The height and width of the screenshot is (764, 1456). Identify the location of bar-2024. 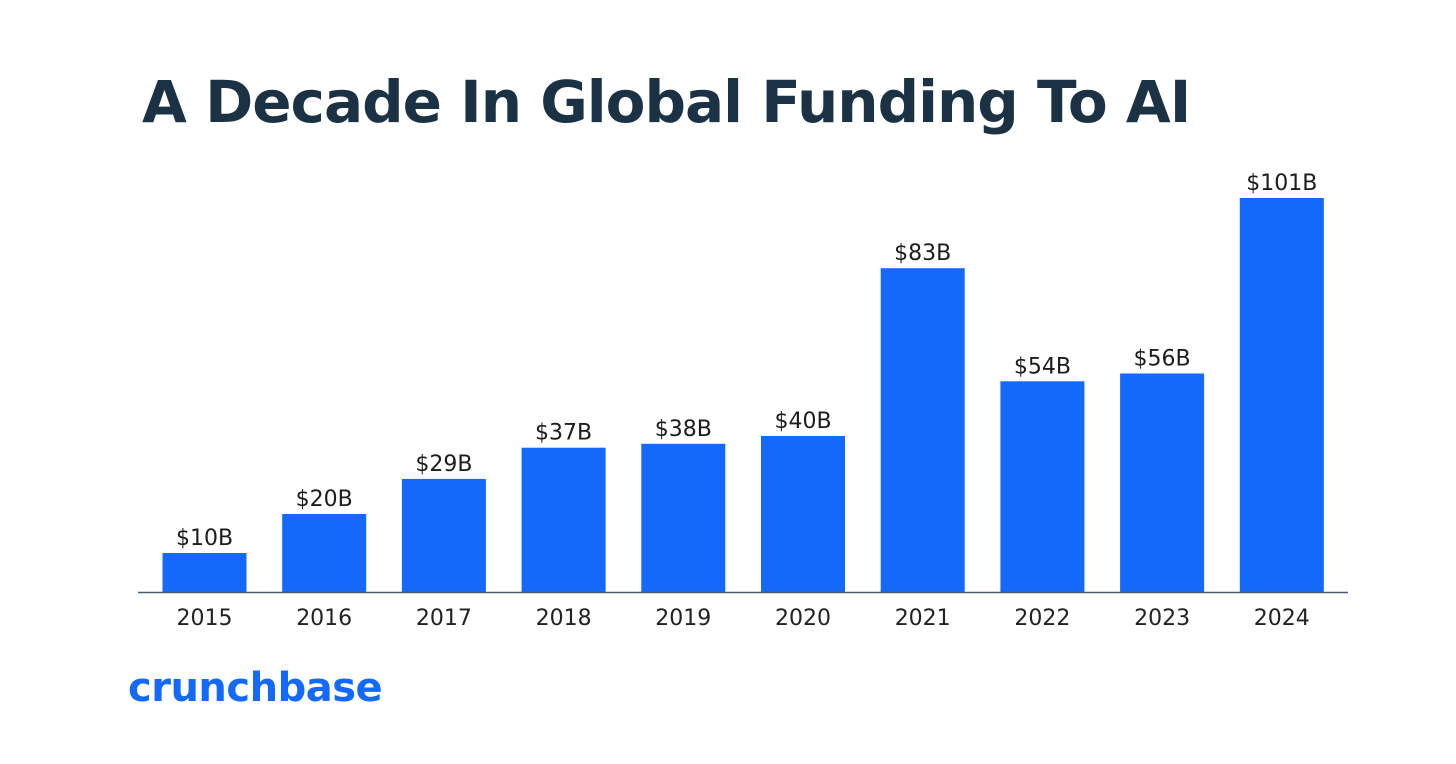
(1281, 395).